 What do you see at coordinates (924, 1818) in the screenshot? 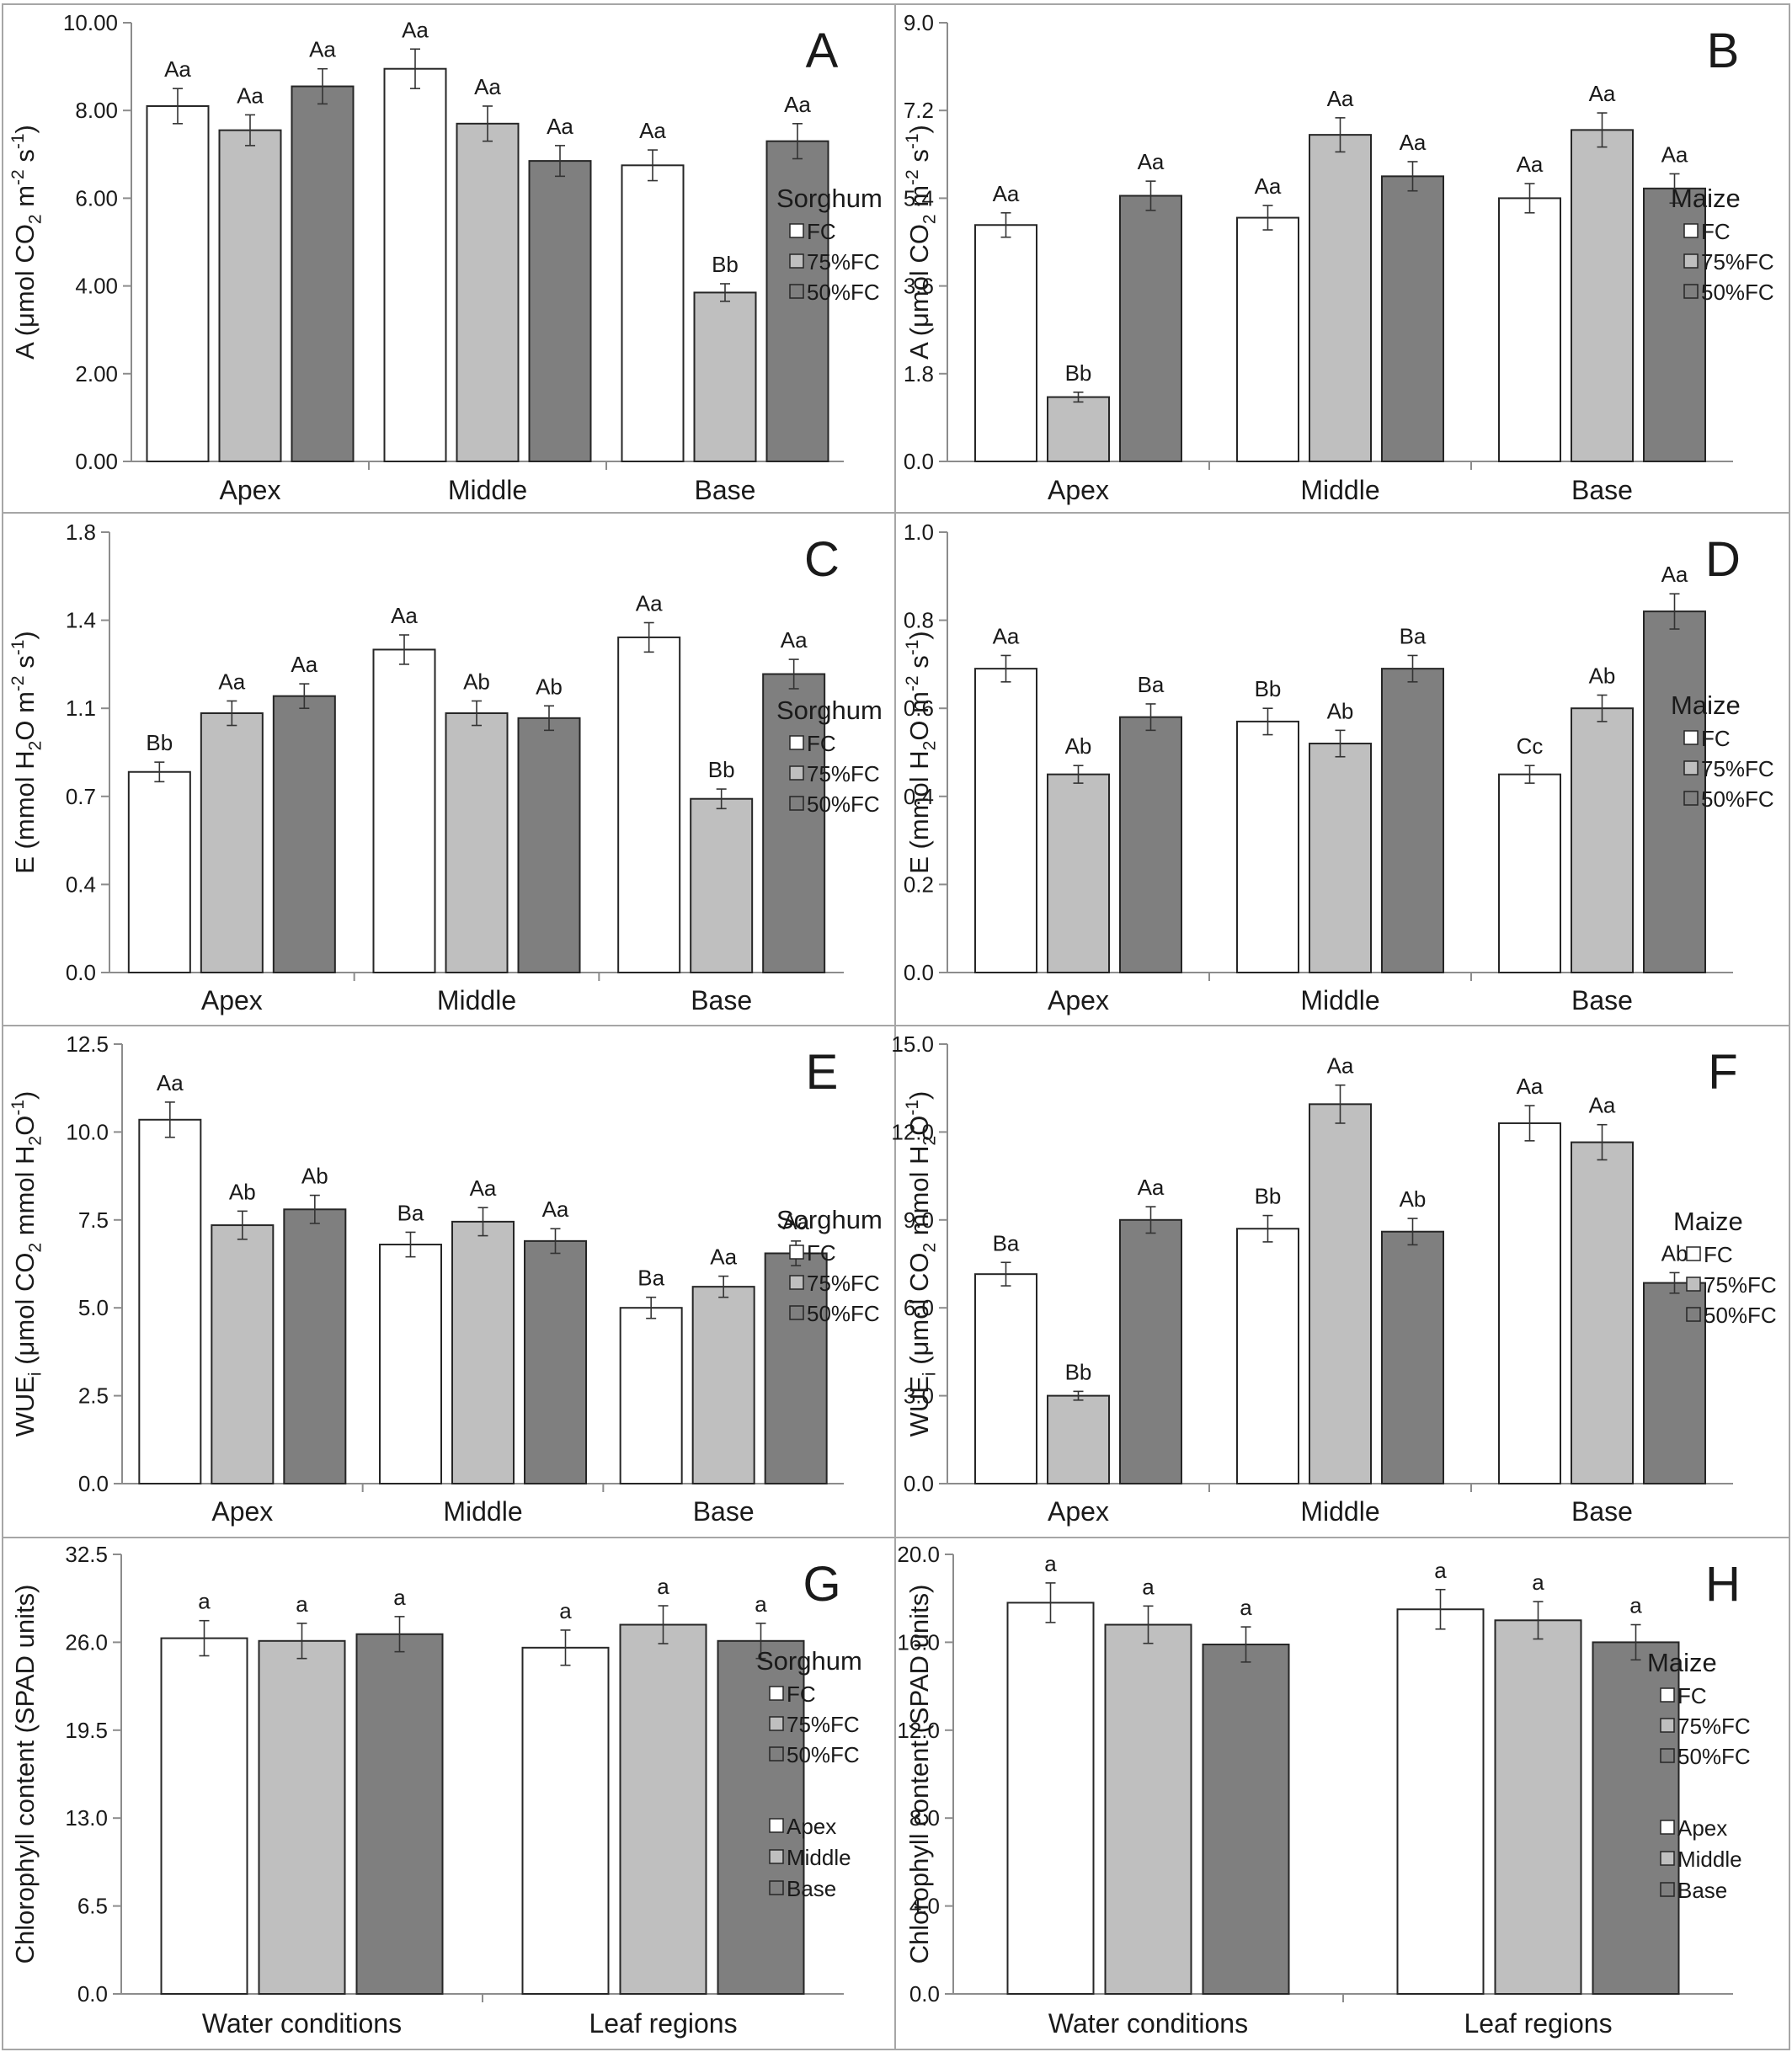
I see `y-tick-label: 8.0` at bounding box center [924, 1818].